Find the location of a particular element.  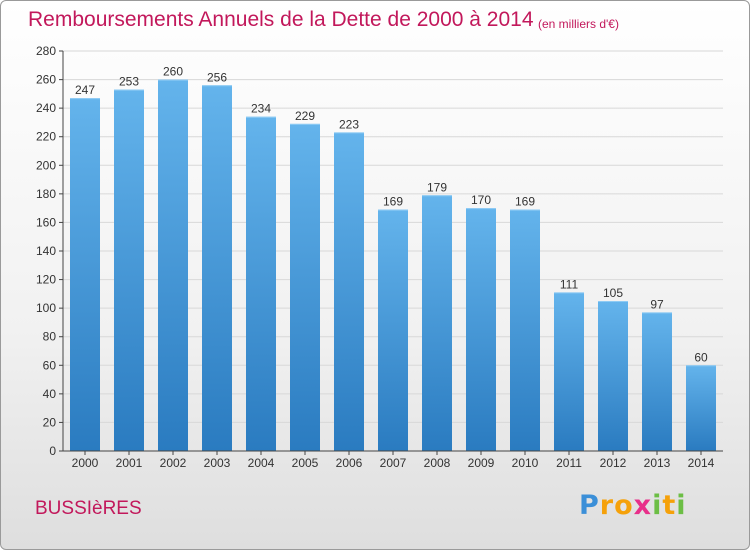

y-tick-label: 120 is located at coordinates (46, 280).